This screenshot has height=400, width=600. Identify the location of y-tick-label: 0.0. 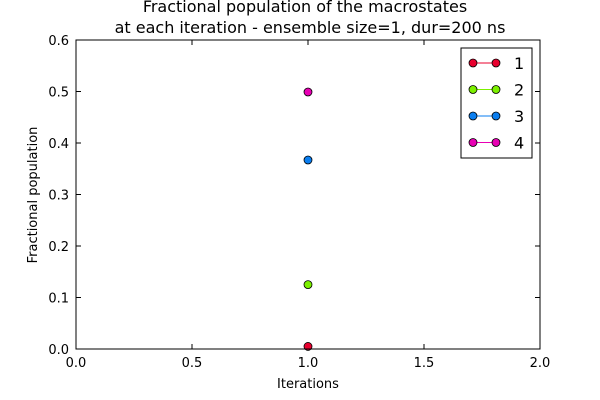
(58, 350).